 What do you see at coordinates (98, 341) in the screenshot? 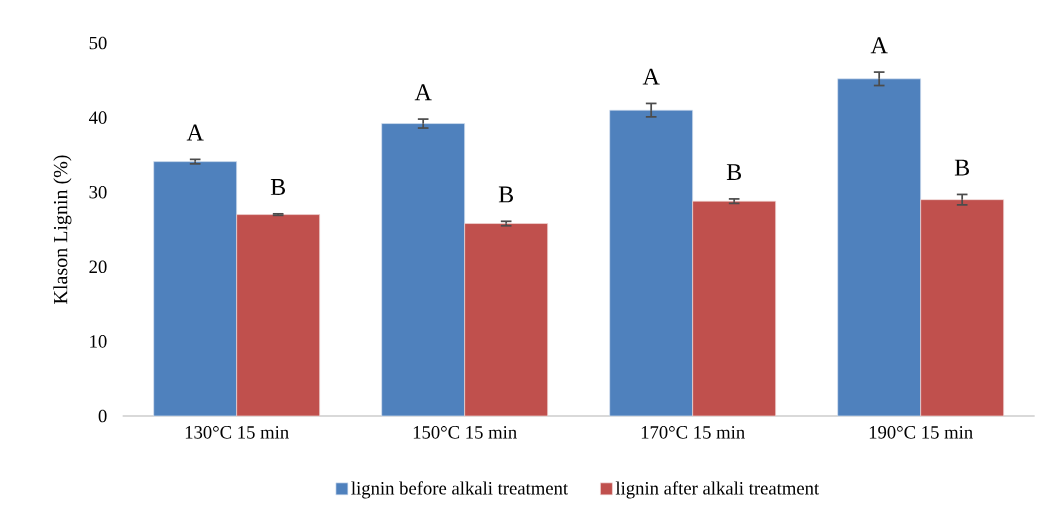
I see `y-tick-label: 10` at bounding box center [98, 341].